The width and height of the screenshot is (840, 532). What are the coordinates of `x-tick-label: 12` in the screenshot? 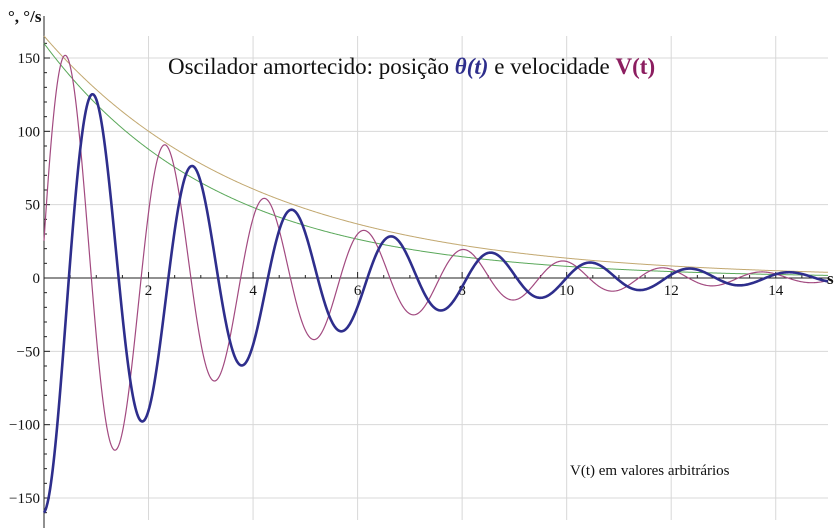 It's located at (671, 291).